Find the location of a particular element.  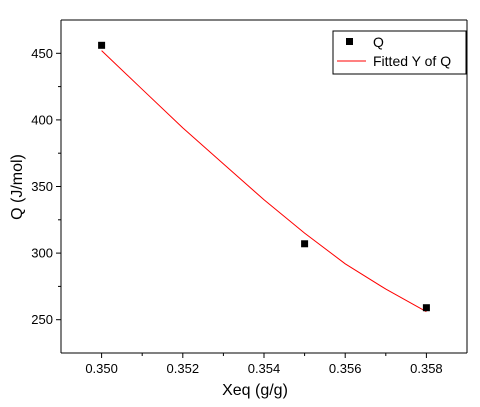

y-tick-label: 350 is located at coordinates (42, 186).